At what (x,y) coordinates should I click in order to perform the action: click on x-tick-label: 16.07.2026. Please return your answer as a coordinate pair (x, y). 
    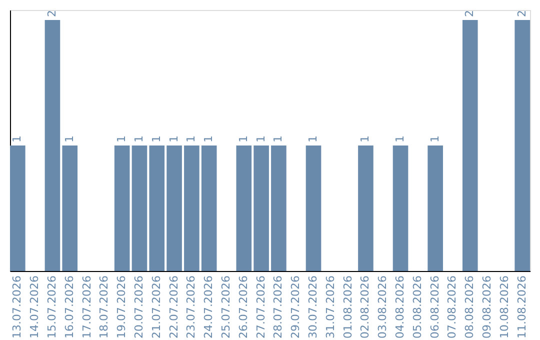
    Looking at the image, I should click on (69, 307).